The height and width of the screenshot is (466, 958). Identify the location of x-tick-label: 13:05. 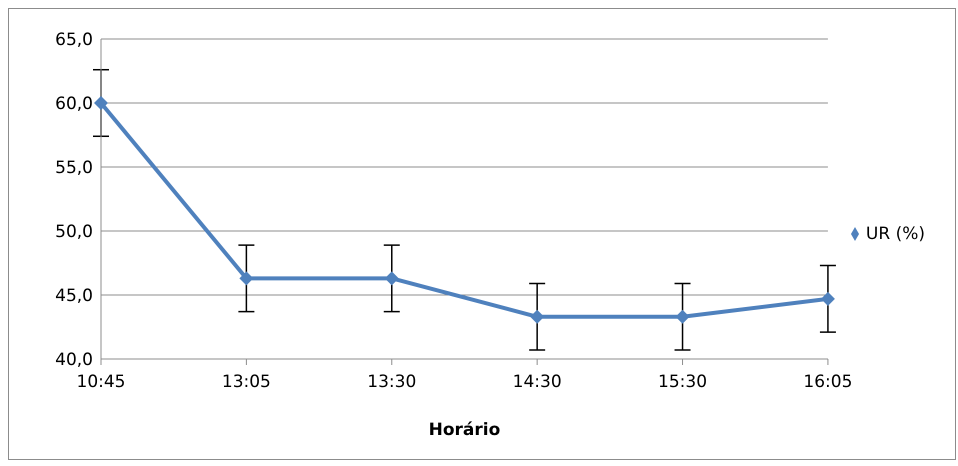
(246, 382).